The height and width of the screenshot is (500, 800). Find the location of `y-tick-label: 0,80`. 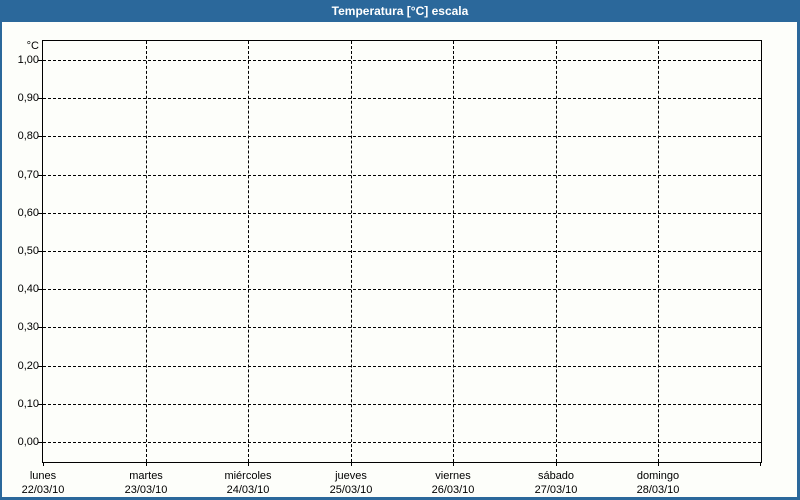

y-tick-label: 0,80 is located at coordinates (28, 136).